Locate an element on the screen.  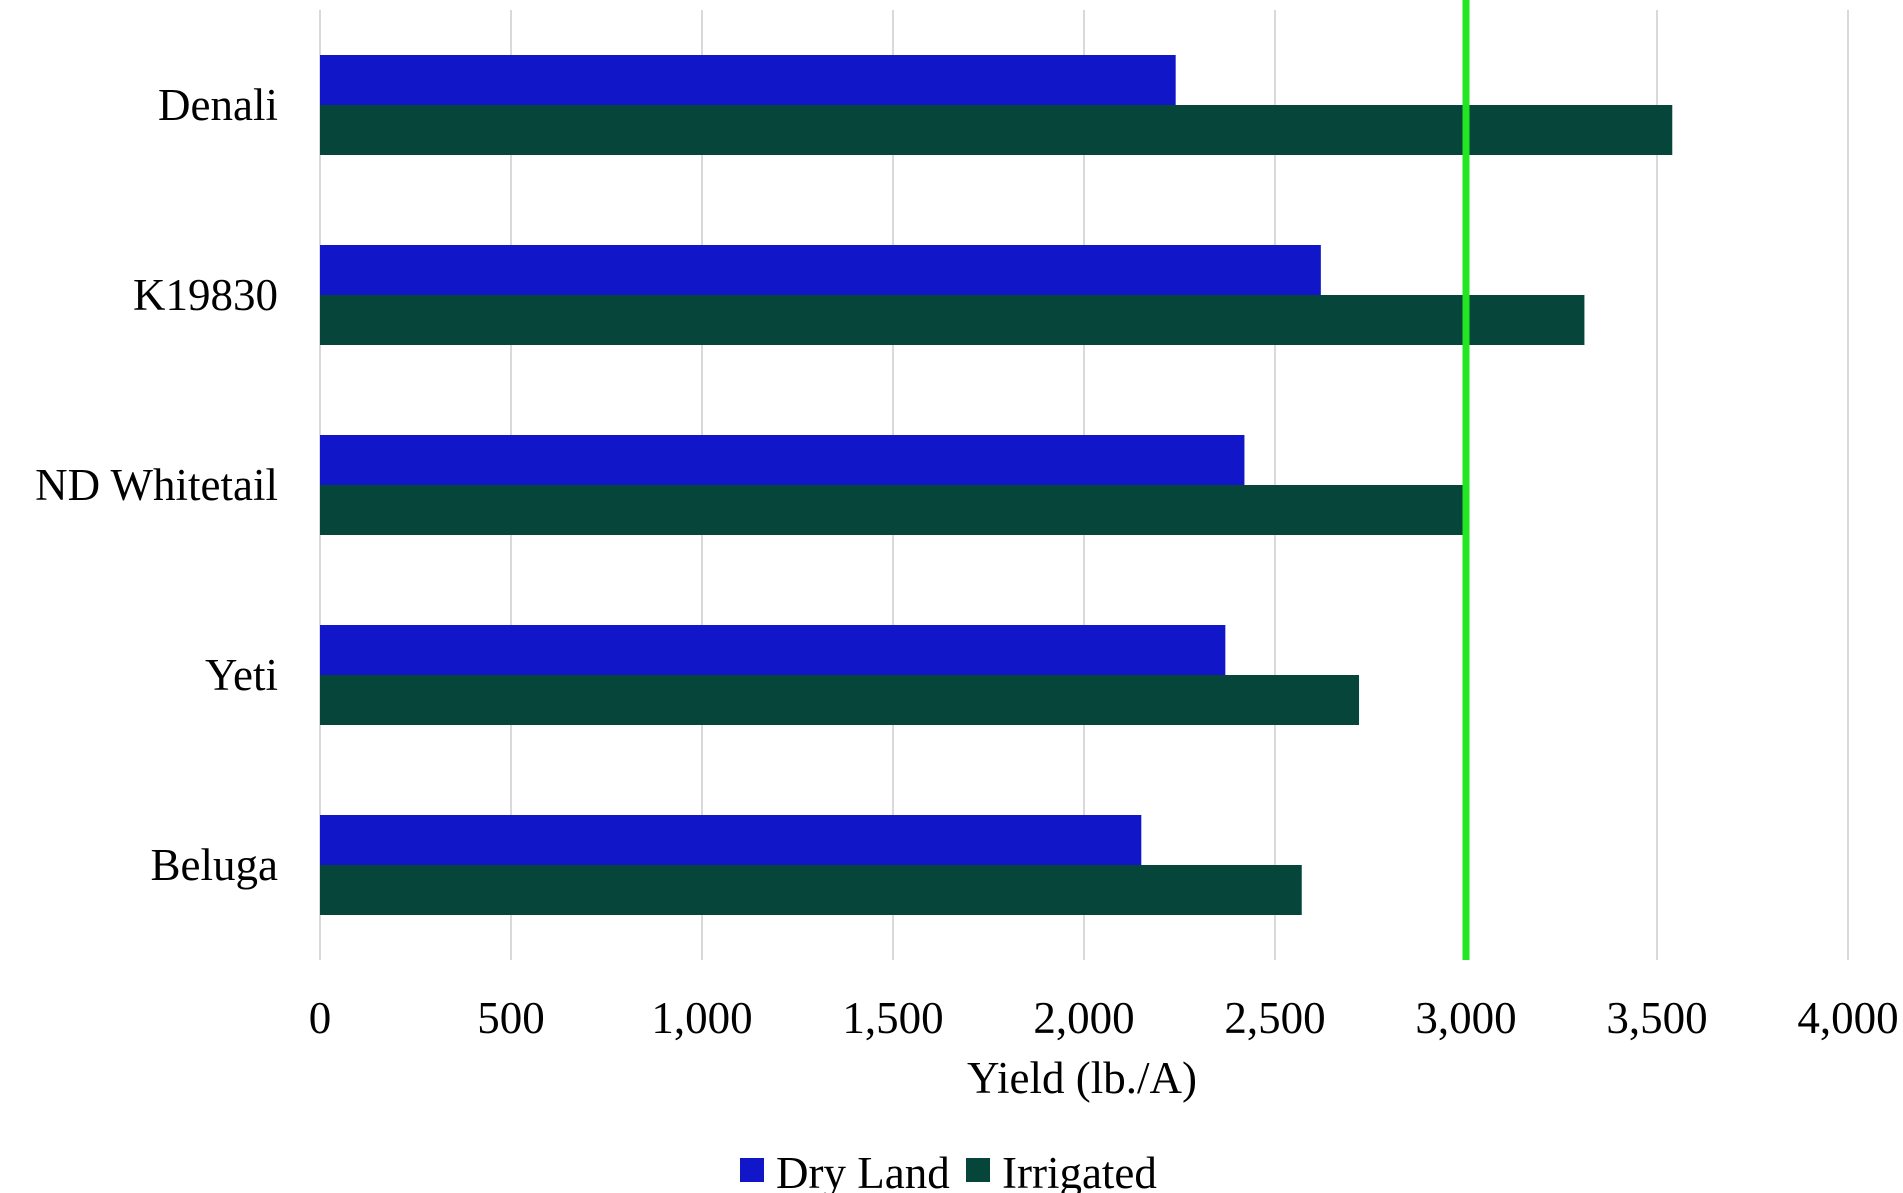
x-tick-label: 3,000 is located at coordinates (1465, 1018).